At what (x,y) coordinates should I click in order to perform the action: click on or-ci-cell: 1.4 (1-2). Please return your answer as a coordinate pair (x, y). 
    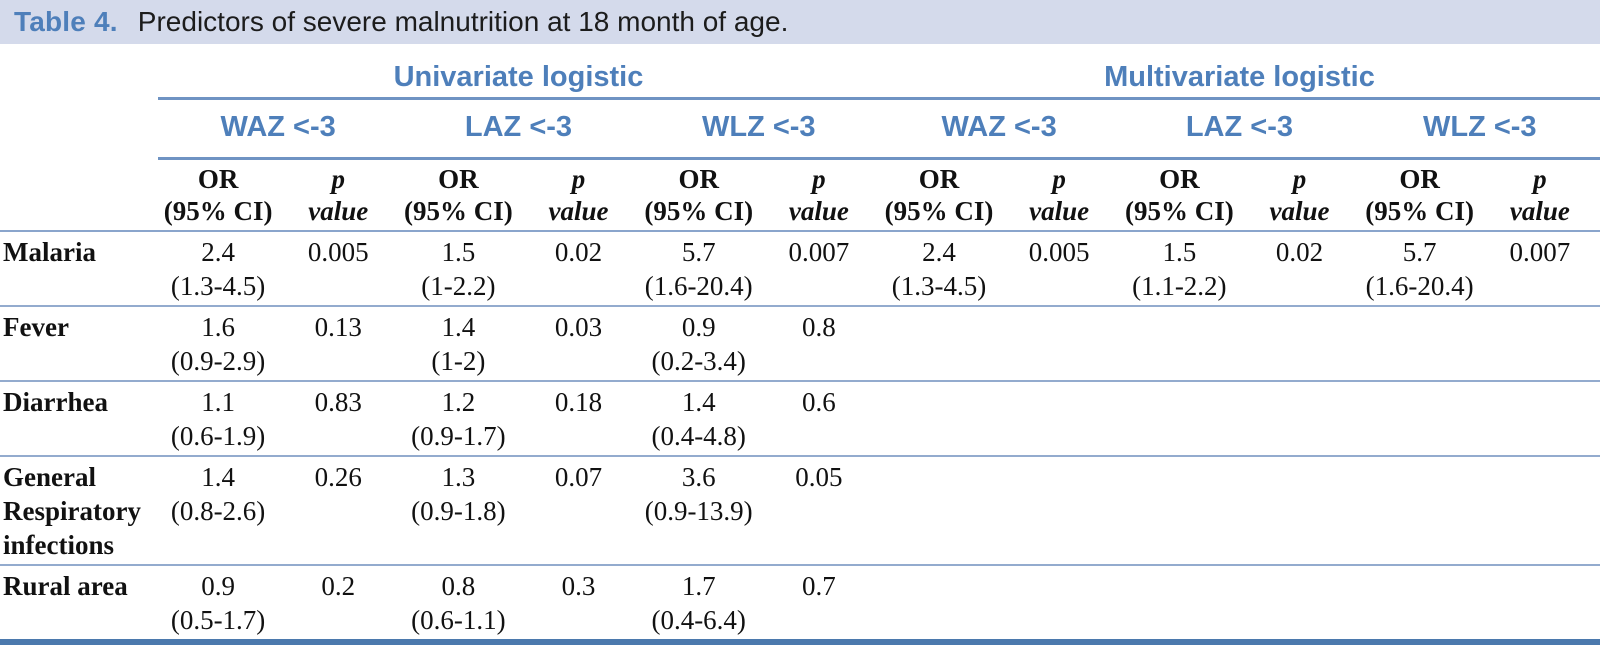
    Looking at the image, I should click on (458, 344).